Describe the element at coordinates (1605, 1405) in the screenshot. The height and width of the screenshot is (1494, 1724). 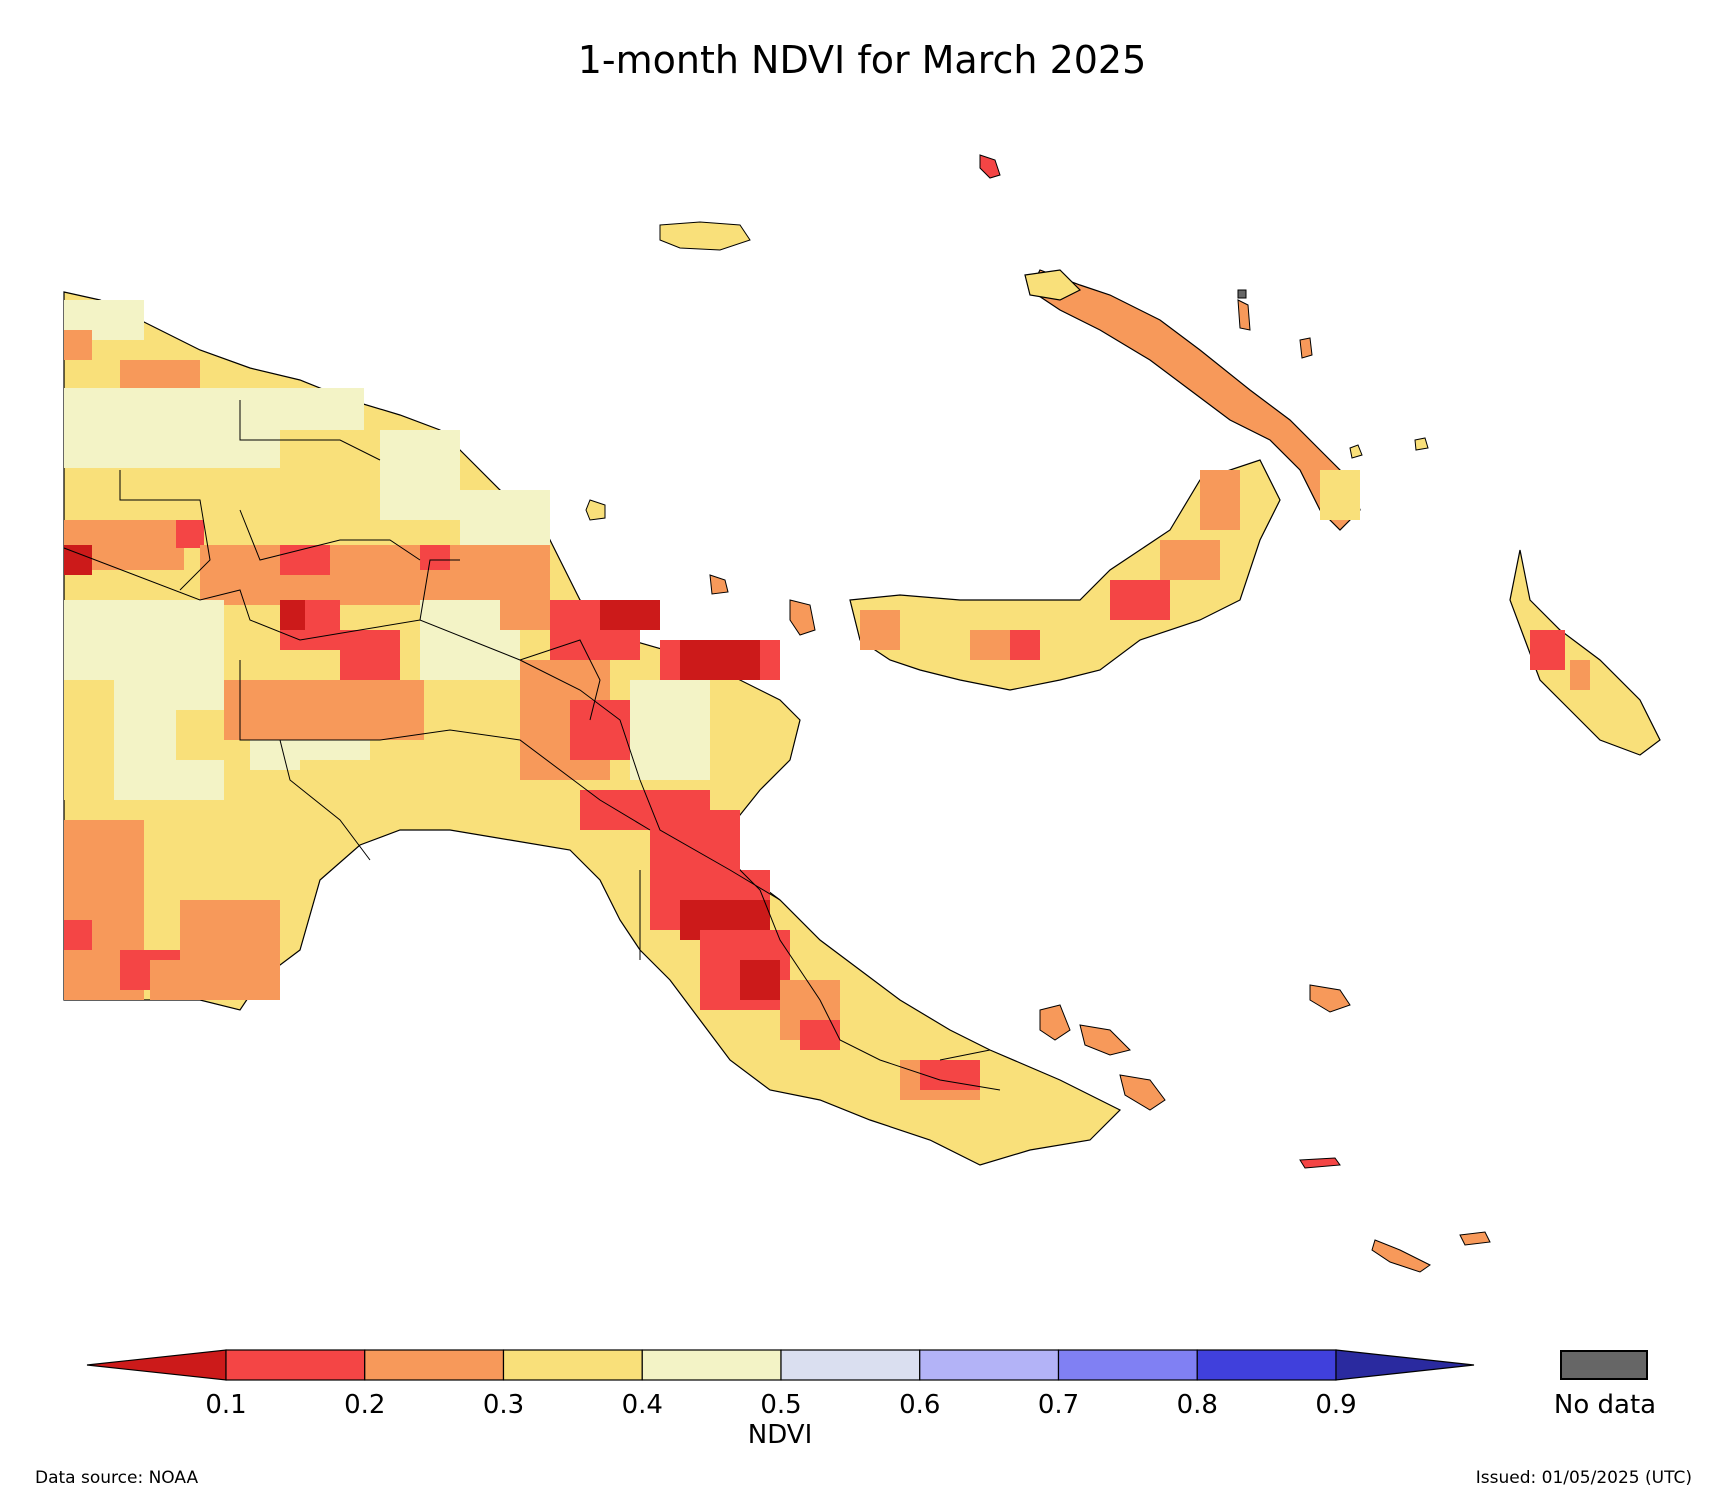
I see `no-data-label: No data` at that location.